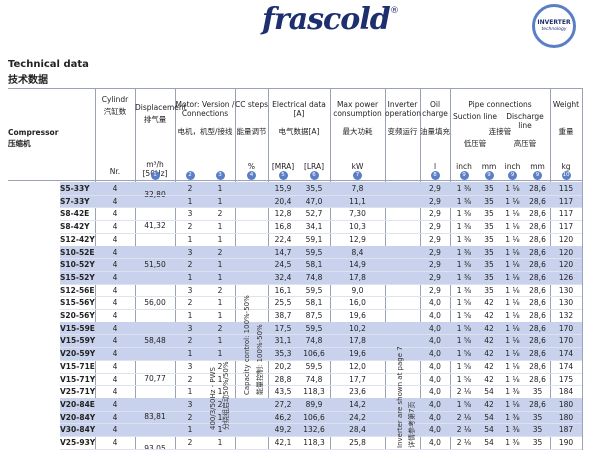  I want to click on model-name: S7-33Y, so click(75, 201).